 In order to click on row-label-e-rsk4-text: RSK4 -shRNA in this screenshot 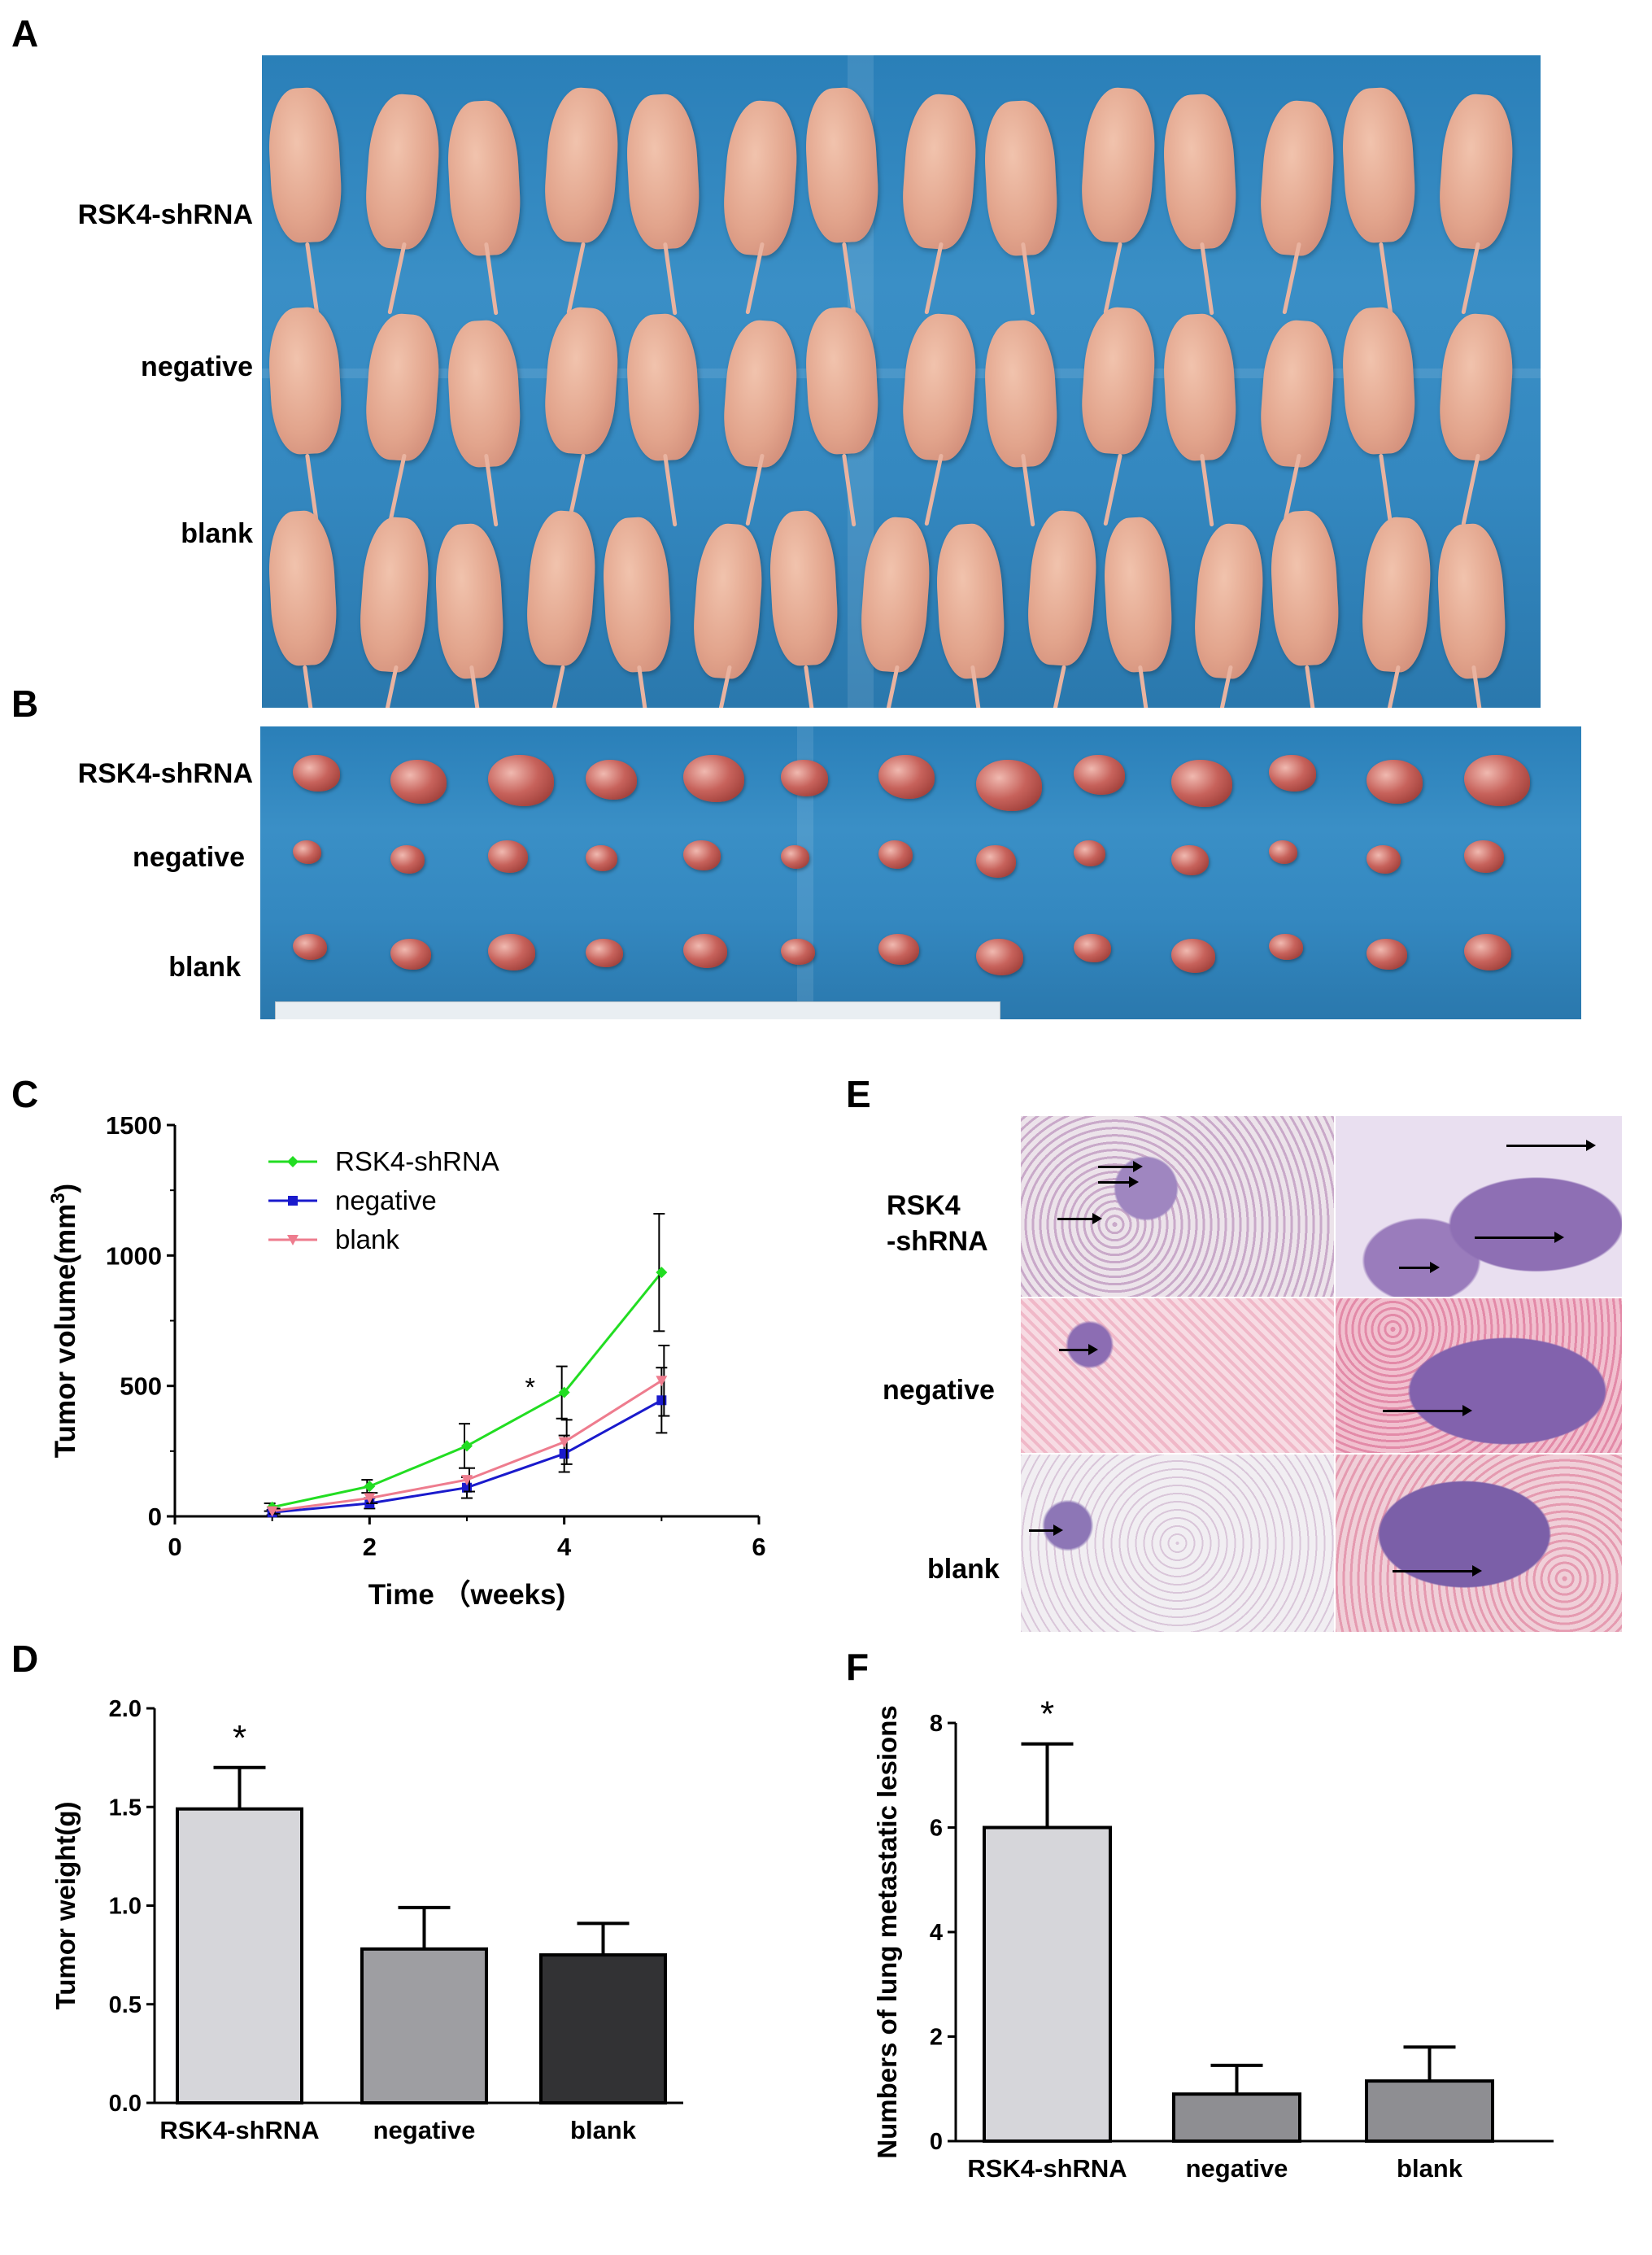, I will do `click(937, 1223)`.